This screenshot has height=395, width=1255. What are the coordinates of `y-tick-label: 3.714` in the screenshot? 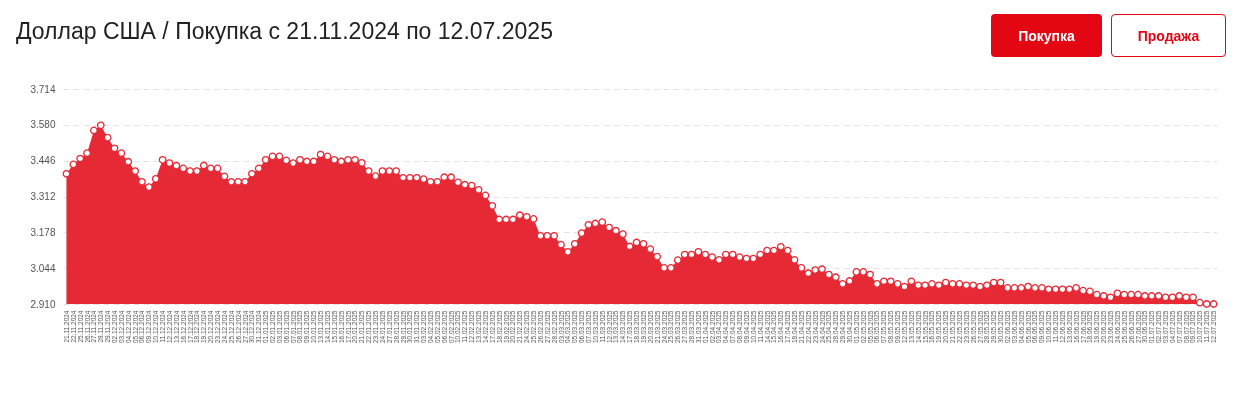 It's located at (43, 89).